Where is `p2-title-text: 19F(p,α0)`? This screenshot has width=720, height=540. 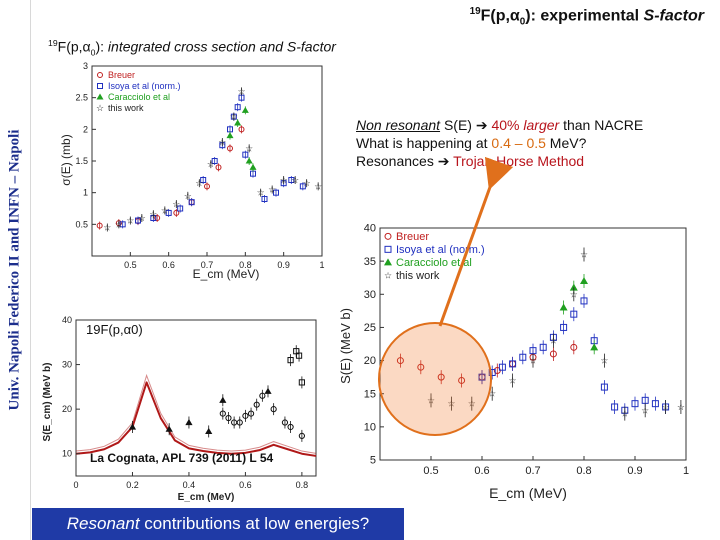 p2-title-text: 19F(p,α0) is located at coordinates (114, 329).